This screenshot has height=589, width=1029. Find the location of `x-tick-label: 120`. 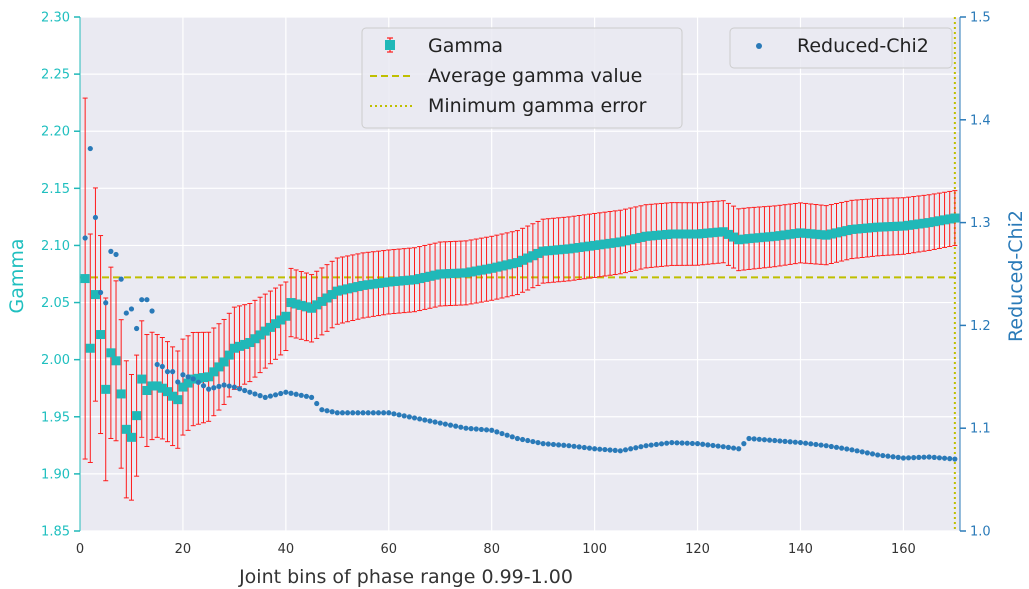

x-tick-label: 120 is located at coordinates (697, 549).